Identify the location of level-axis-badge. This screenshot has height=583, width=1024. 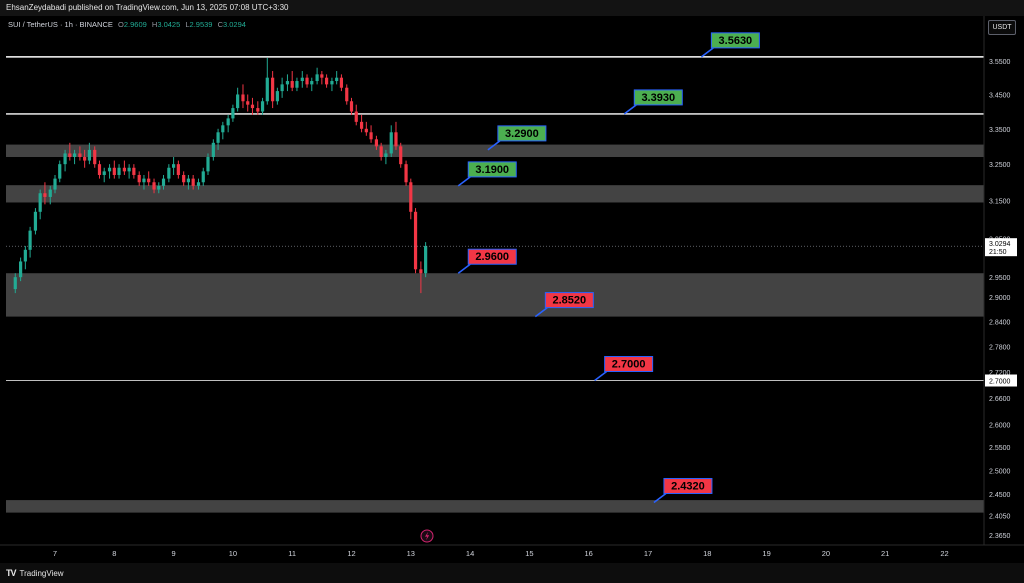
(1001, 380).